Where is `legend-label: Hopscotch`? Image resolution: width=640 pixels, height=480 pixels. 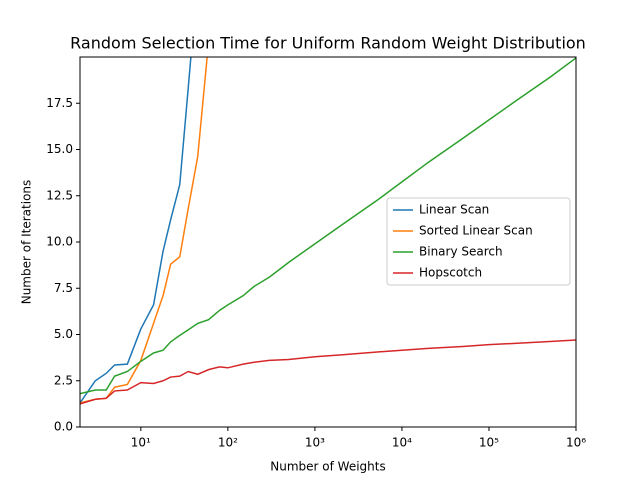 legend-label: Hopscotch is located at coordinates (450, 273).